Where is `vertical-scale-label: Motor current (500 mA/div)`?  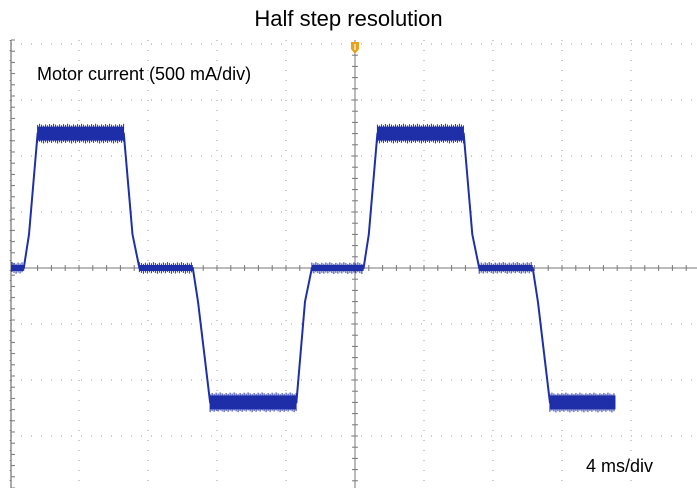
vertical-scale-label: Motor current (500 mA/div) is located at coordinates (144, 74).